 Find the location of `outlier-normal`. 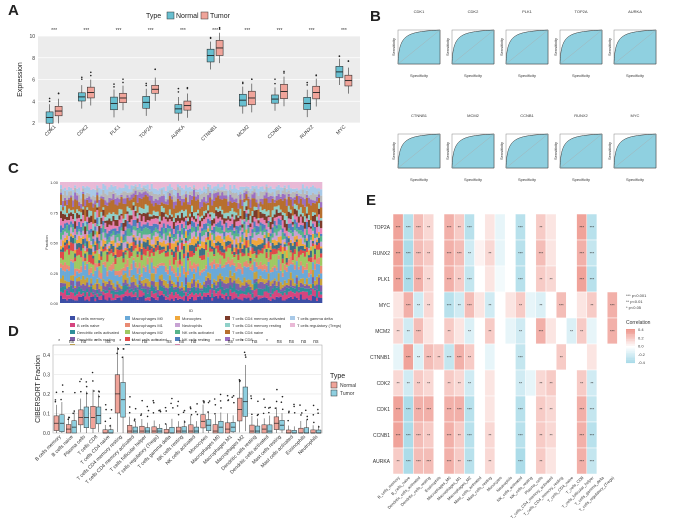

outlier-normal is located at coordinates (203, 401).